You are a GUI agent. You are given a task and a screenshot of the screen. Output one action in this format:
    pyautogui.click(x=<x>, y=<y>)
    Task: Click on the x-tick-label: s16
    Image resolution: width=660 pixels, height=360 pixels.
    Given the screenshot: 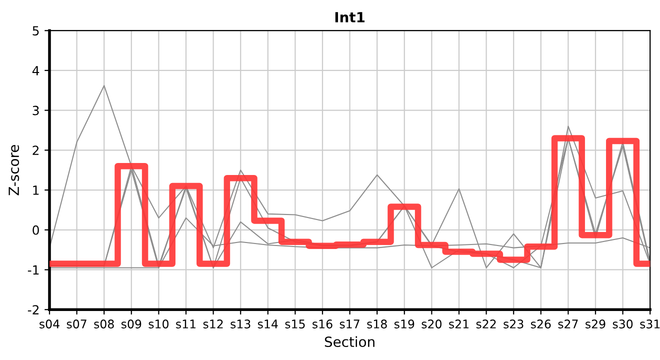 What is the action you would take?
    pyautogui.click(x=322, y=324)
    